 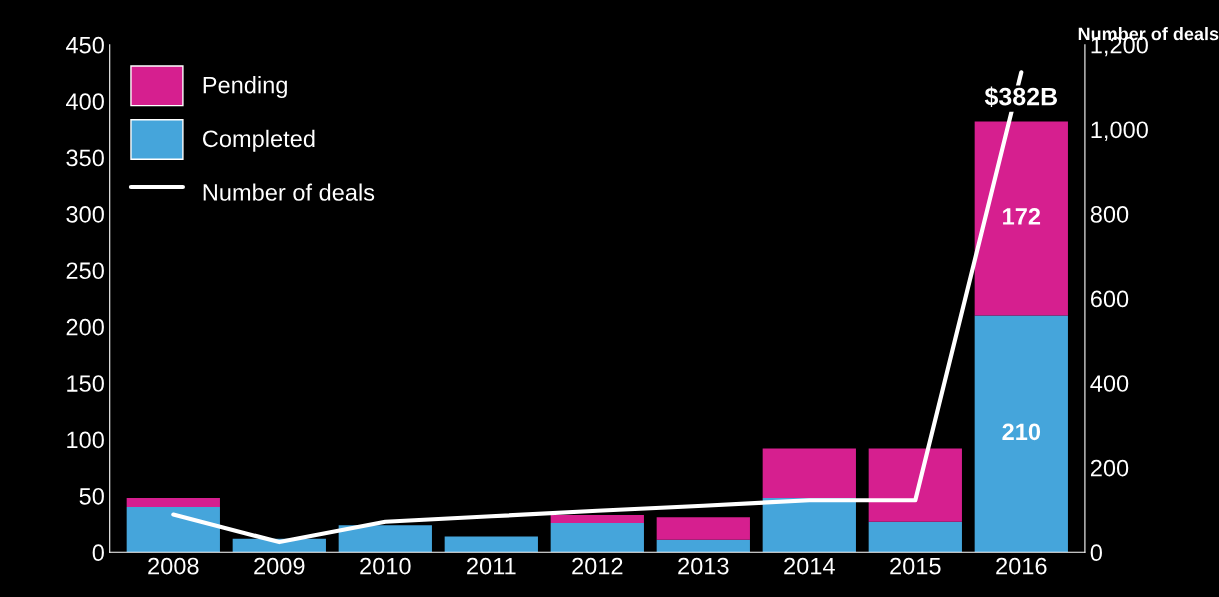 What do you see at coordinates (1109, 299) in the screenshot?
I see `y2-tick-label: 600` at bounding box center [1109, 299].